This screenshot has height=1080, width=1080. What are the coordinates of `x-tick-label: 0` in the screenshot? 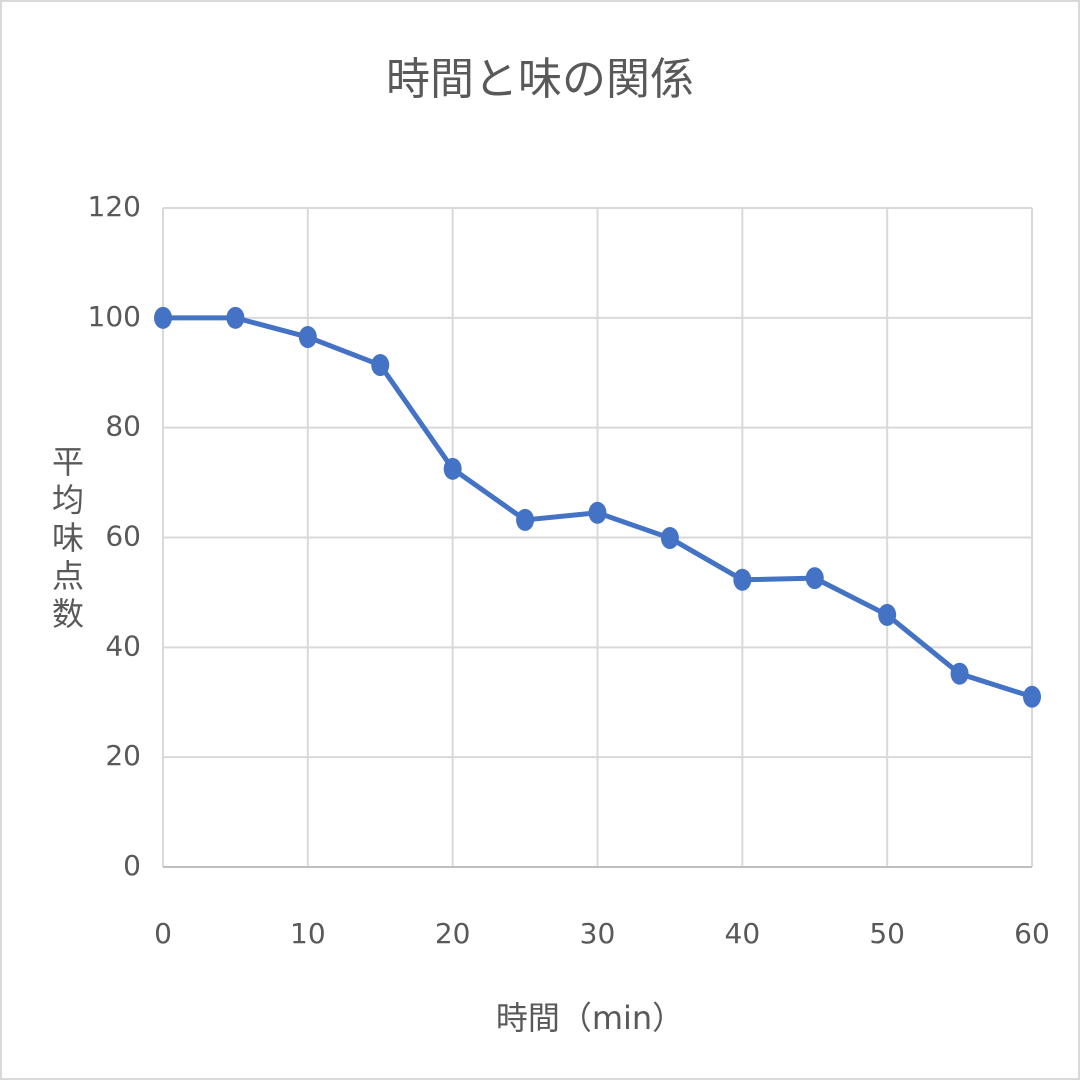 It's located at (163, 933).